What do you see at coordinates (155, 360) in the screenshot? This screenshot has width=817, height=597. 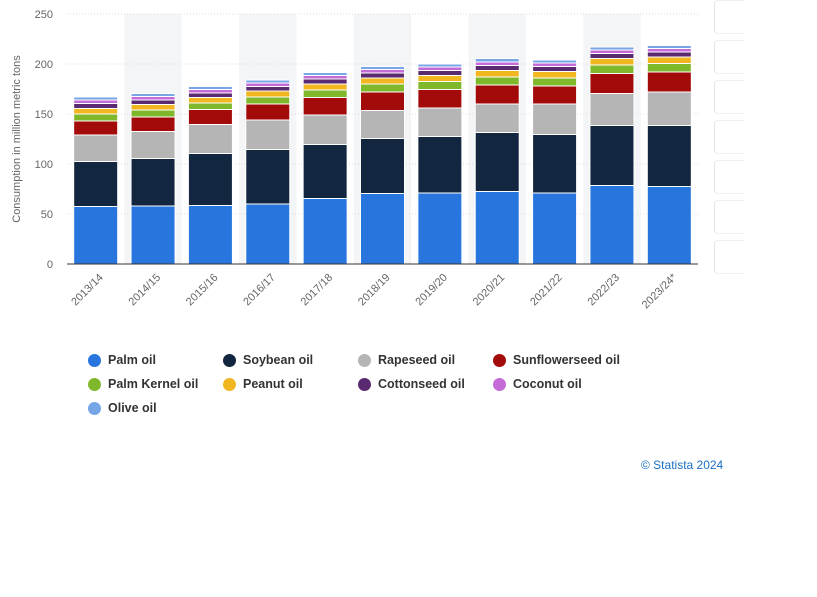 I see `legend-item: Palm oil` at bounding box center [155, 360].